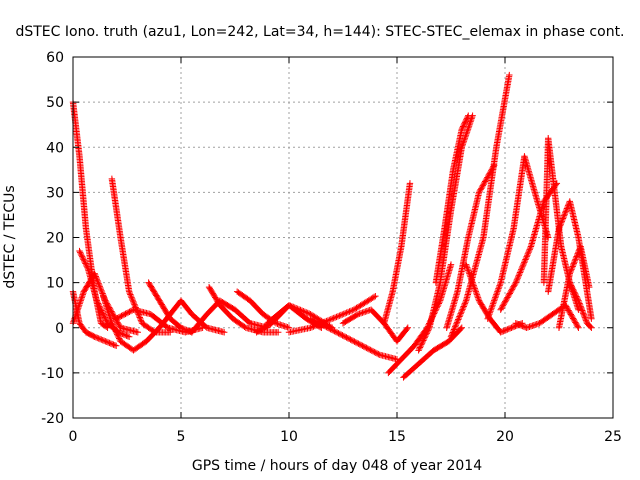 The width and height of the screenshot is (640, 480). Describe the element at coordinates (55, 148) in the screenshot. I see `y-tick-label: 40` at that location.